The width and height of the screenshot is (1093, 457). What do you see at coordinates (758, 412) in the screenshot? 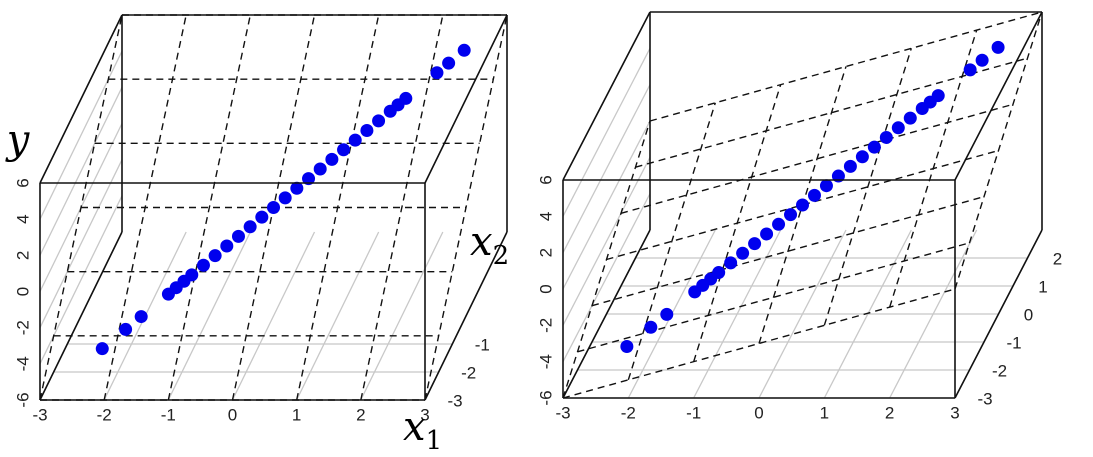
I see `x1-tick-label: 0` at bounding box center [758, 412].